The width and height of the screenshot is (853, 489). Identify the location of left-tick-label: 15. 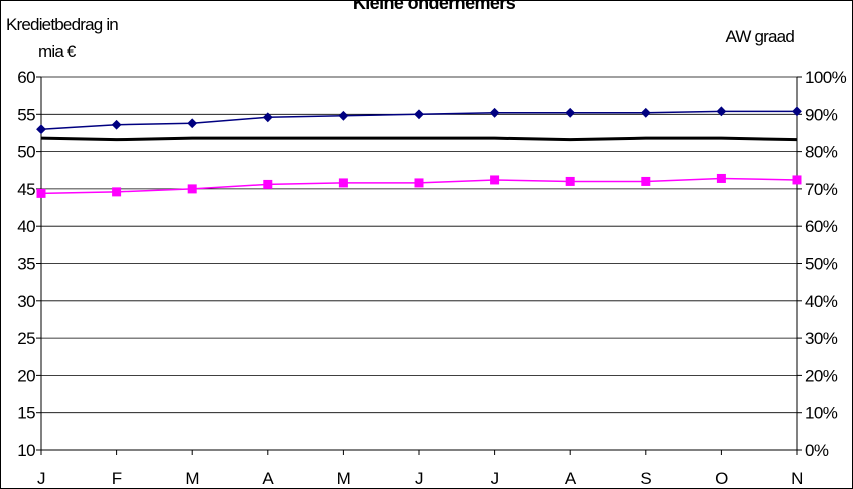
(26, 413).